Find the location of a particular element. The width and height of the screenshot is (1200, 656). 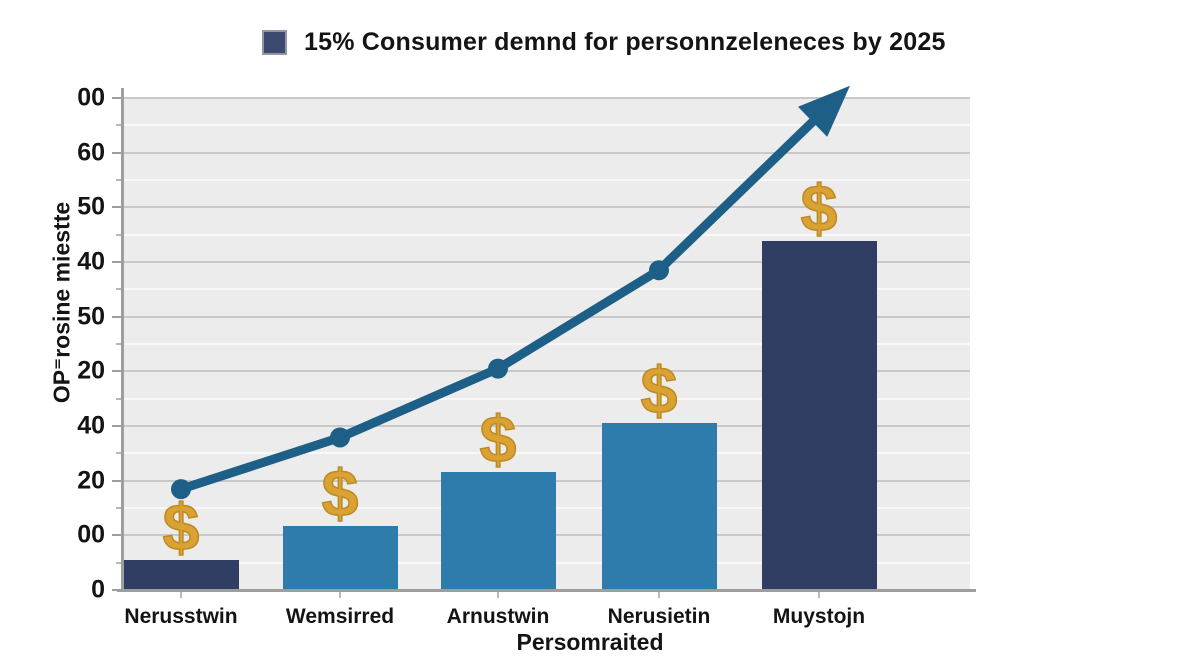

x-tick-label: Nerusstwin is located at coordinates (181, 616).